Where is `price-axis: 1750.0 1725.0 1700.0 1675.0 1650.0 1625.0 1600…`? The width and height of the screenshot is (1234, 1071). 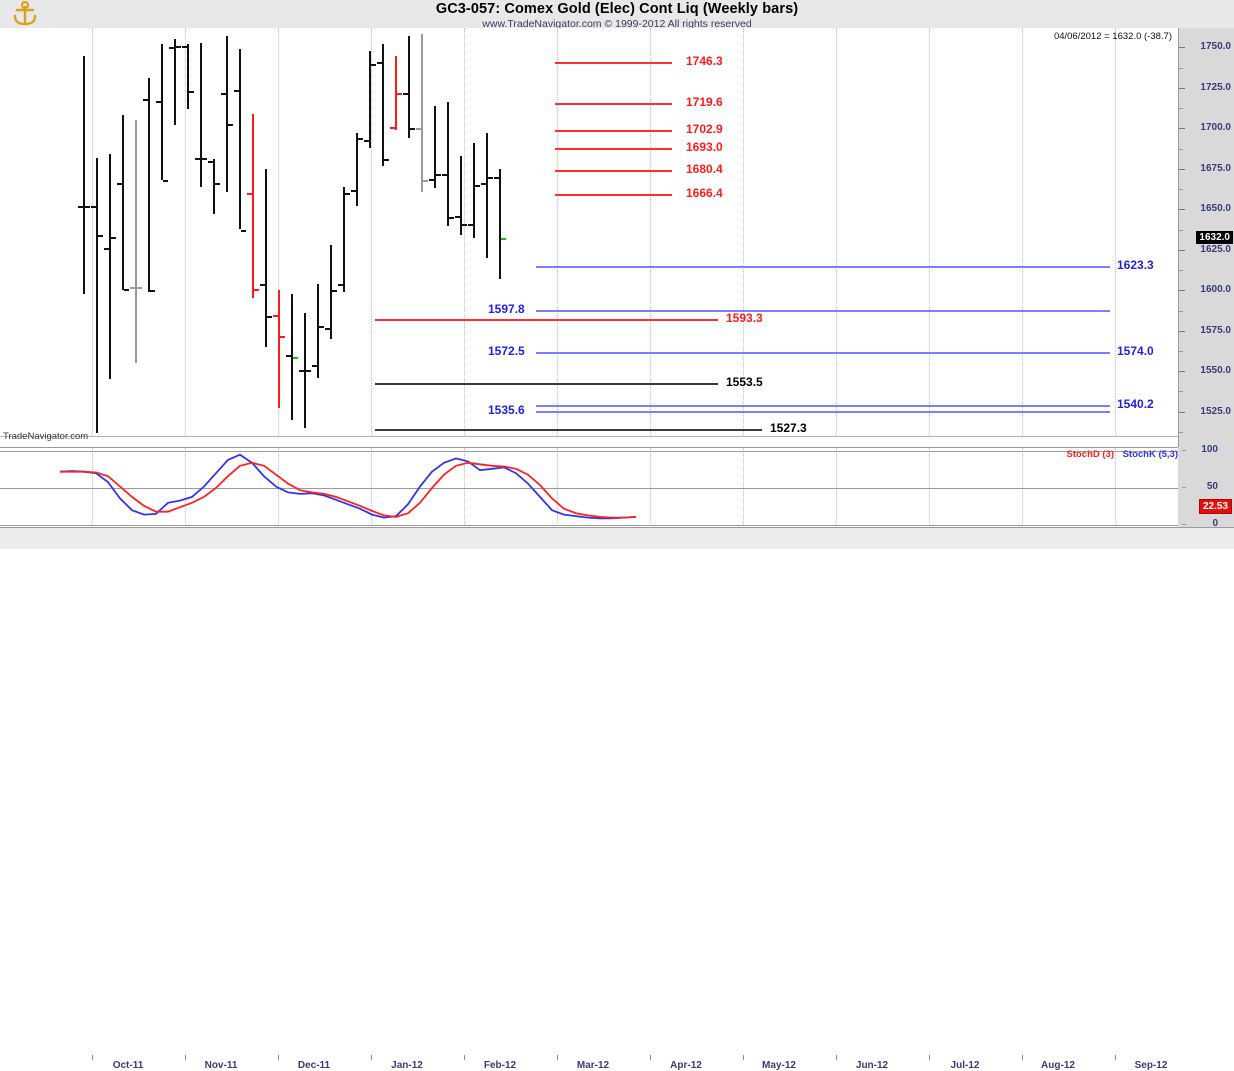 price-axis: 1750.0 1725.0 1700.0 1675.0 1650.0 1625.0 1600… is located at coordinates (1206, 277).